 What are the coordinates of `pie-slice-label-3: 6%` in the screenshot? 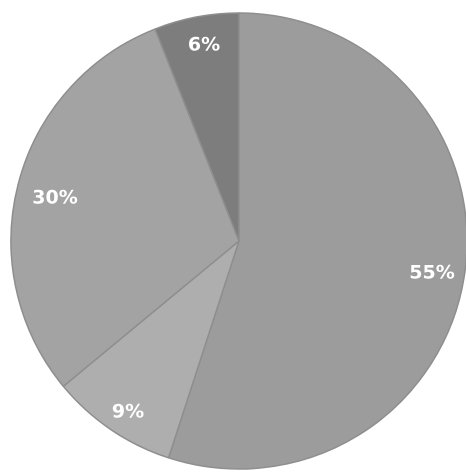 It's located at (204, 45).